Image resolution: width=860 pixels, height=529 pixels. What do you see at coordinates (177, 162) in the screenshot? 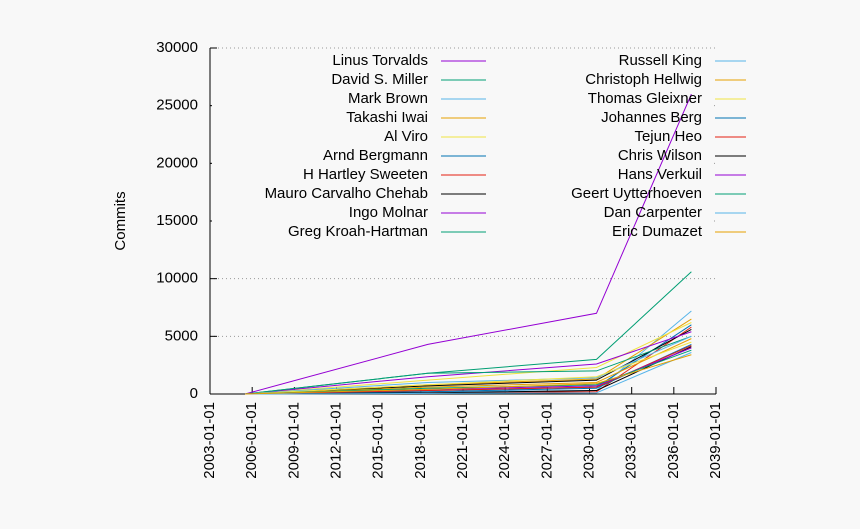
I see `y-tick-label: 20000` at bounding box center [177, 162].